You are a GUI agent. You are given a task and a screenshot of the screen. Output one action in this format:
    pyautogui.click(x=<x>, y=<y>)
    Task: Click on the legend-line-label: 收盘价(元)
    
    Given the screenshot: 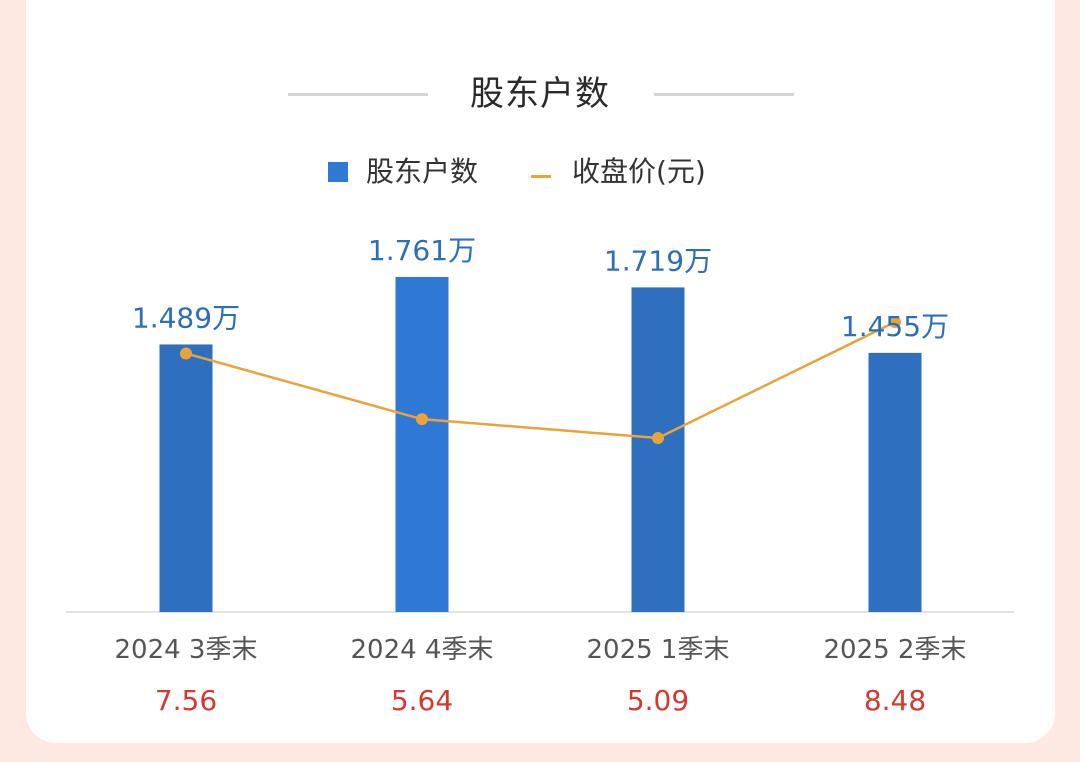 What is the action you would take?
    pyautogui.click(x=639, y=171)
    